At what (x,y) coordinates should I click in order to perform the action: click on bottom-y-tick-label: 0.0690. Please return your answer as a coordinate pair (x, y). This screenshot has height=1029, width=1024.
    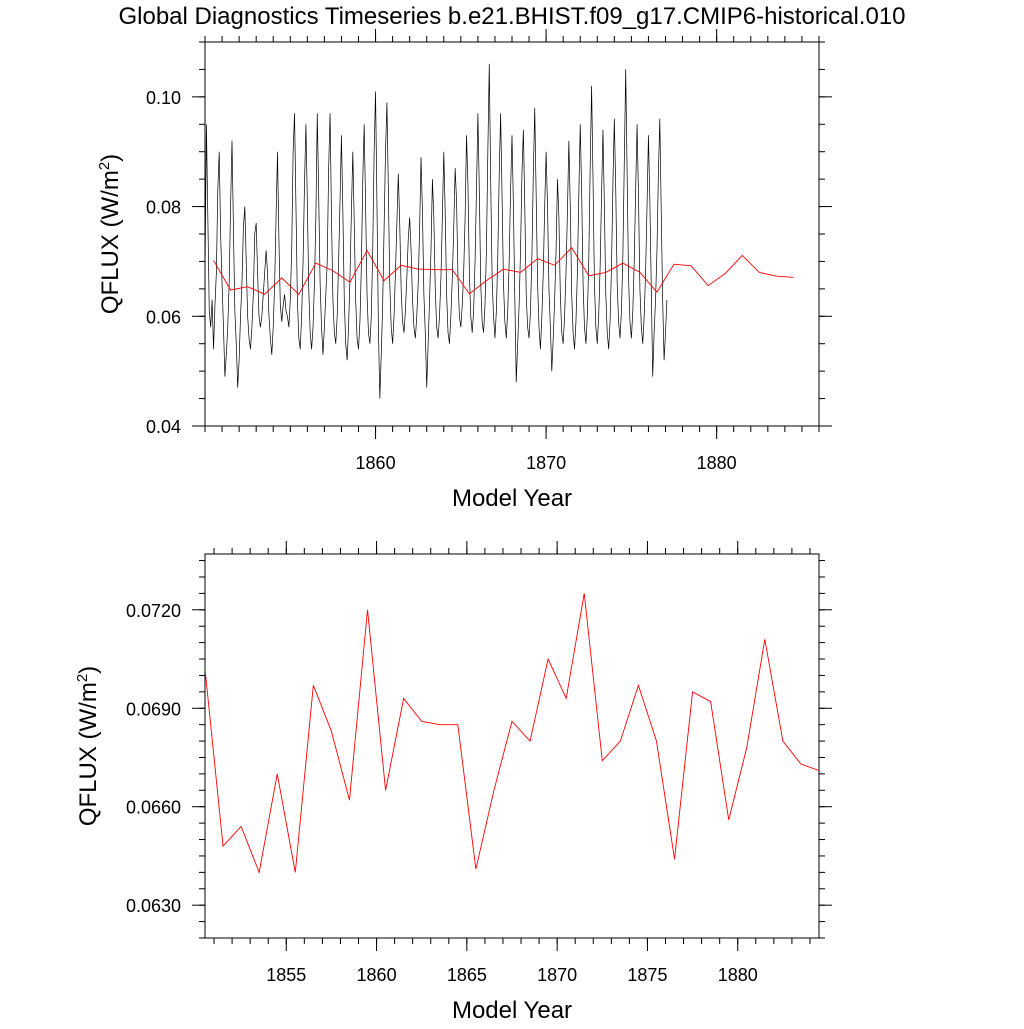
    Looking at the image, I should click on (153, 709).